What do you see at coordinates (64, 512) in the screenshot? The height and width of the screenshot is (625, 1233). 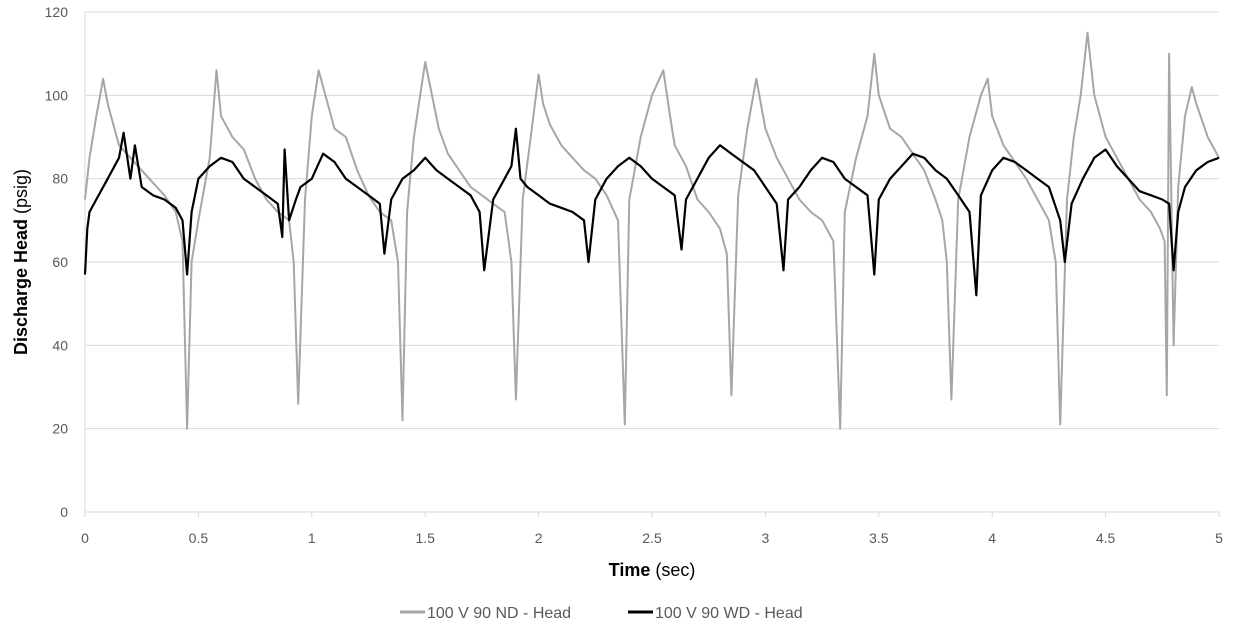 I see `y-tick-label: 0` at bounding box center [64, 512].